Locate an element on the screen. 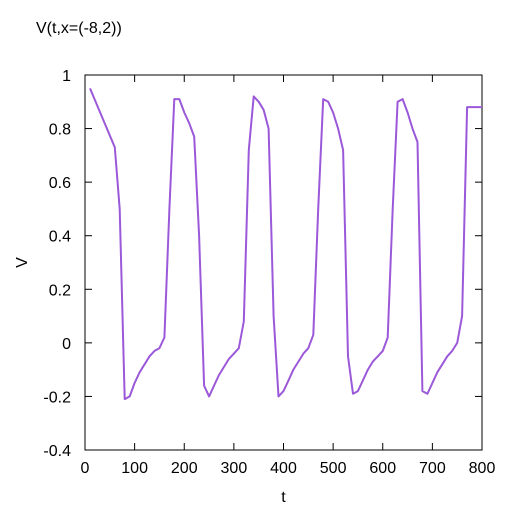 This screenshot has height=512, width=512. y-tick-label: 0.2 is located at coordinates (60, 290).